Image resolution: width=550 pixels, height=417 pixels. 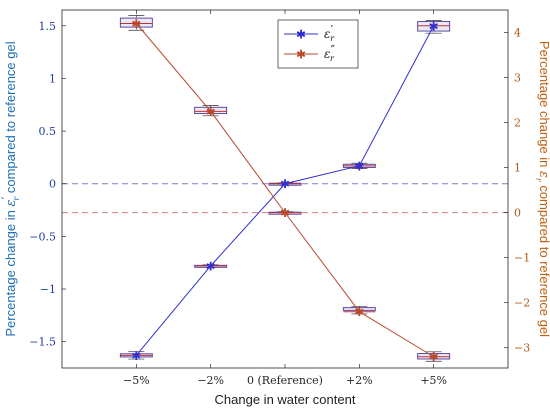 I want to click on y-left-tick-label: −0.5, so click(x=42, y=236).